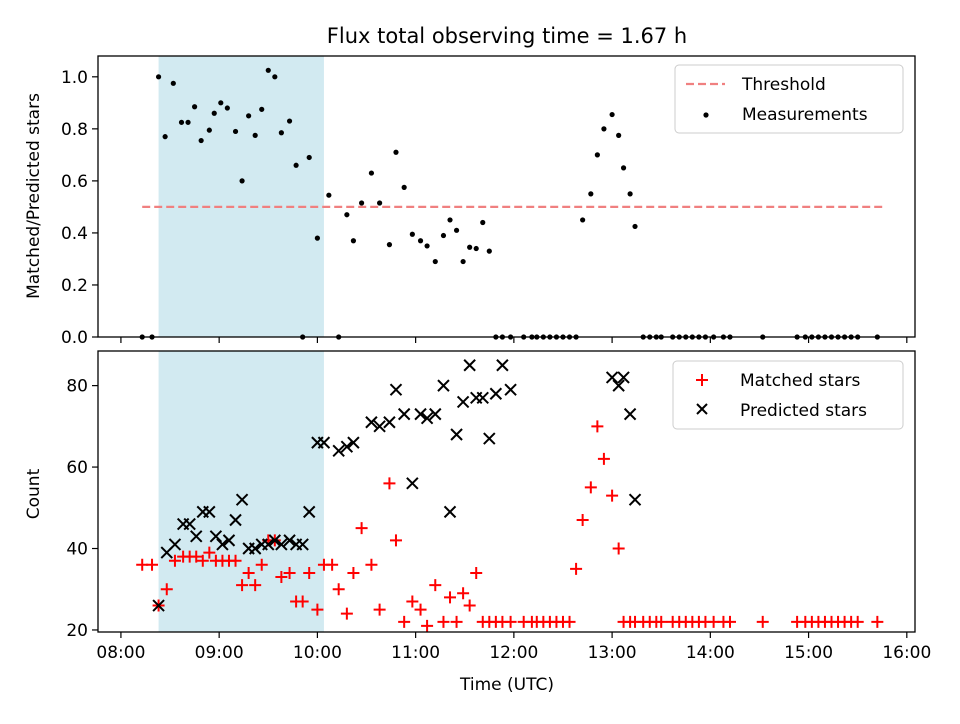 The width and height of the screenshot is (960, 724). What do you see at coordinates (77, 631) in the screenshot?
I see `bottom-y-tick-label: 20` at bounding box center [77, 631].